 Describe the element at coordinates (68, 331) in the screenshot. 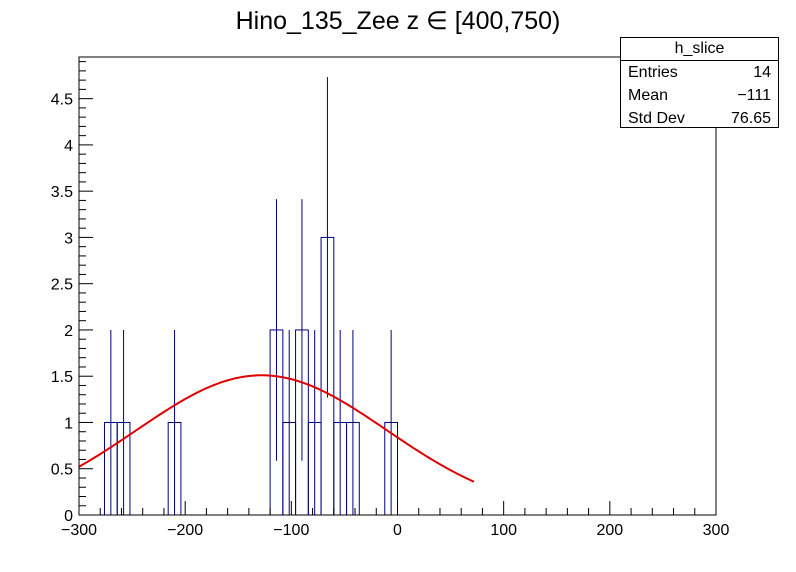

I see `y-tick-label: 2` at that location.